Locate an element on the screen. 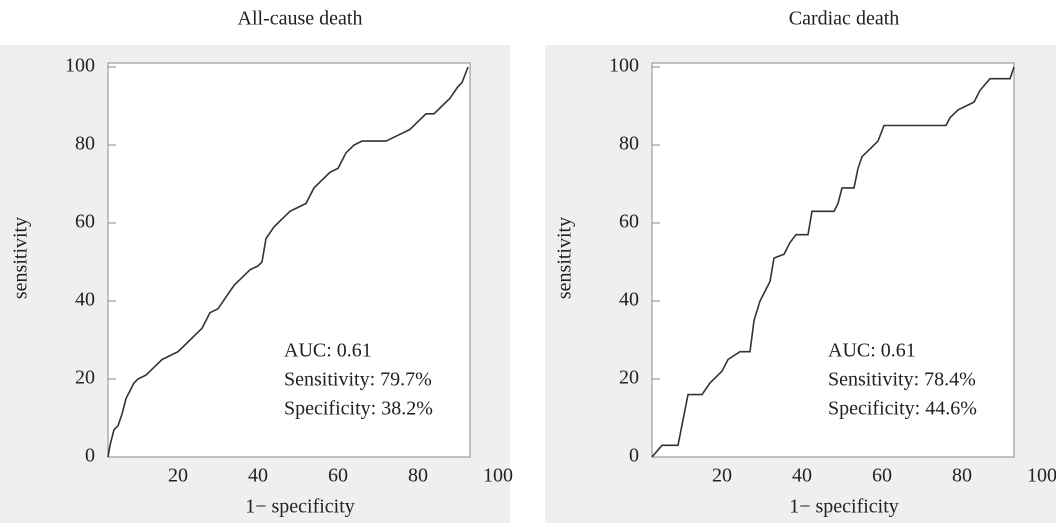  annotation: Sensitivity: 78.4% is located at coordinates (902, 380).